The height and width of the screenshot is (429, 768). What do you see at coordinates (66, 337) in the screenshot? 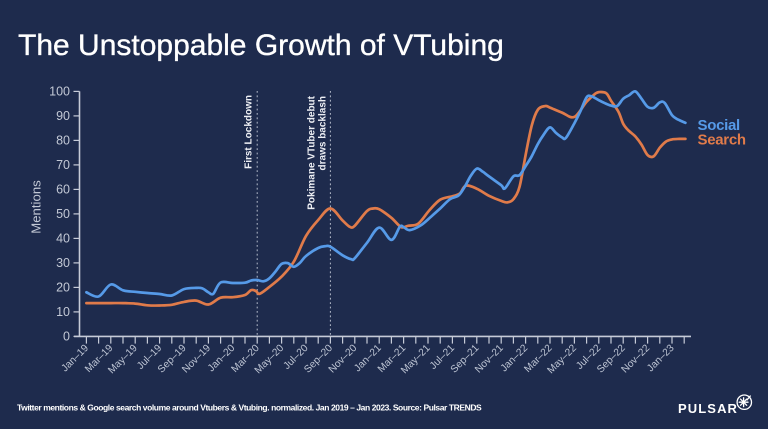
I see `svg-text: 0` at bounding box center [66, 337].